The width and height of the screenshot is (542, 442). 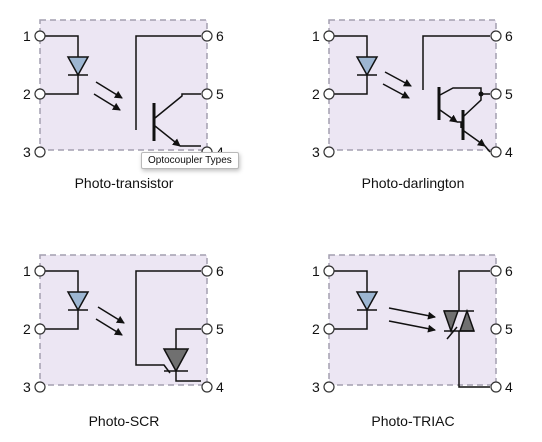 I want to click on scr-symbol, so click(x=168, y=326).